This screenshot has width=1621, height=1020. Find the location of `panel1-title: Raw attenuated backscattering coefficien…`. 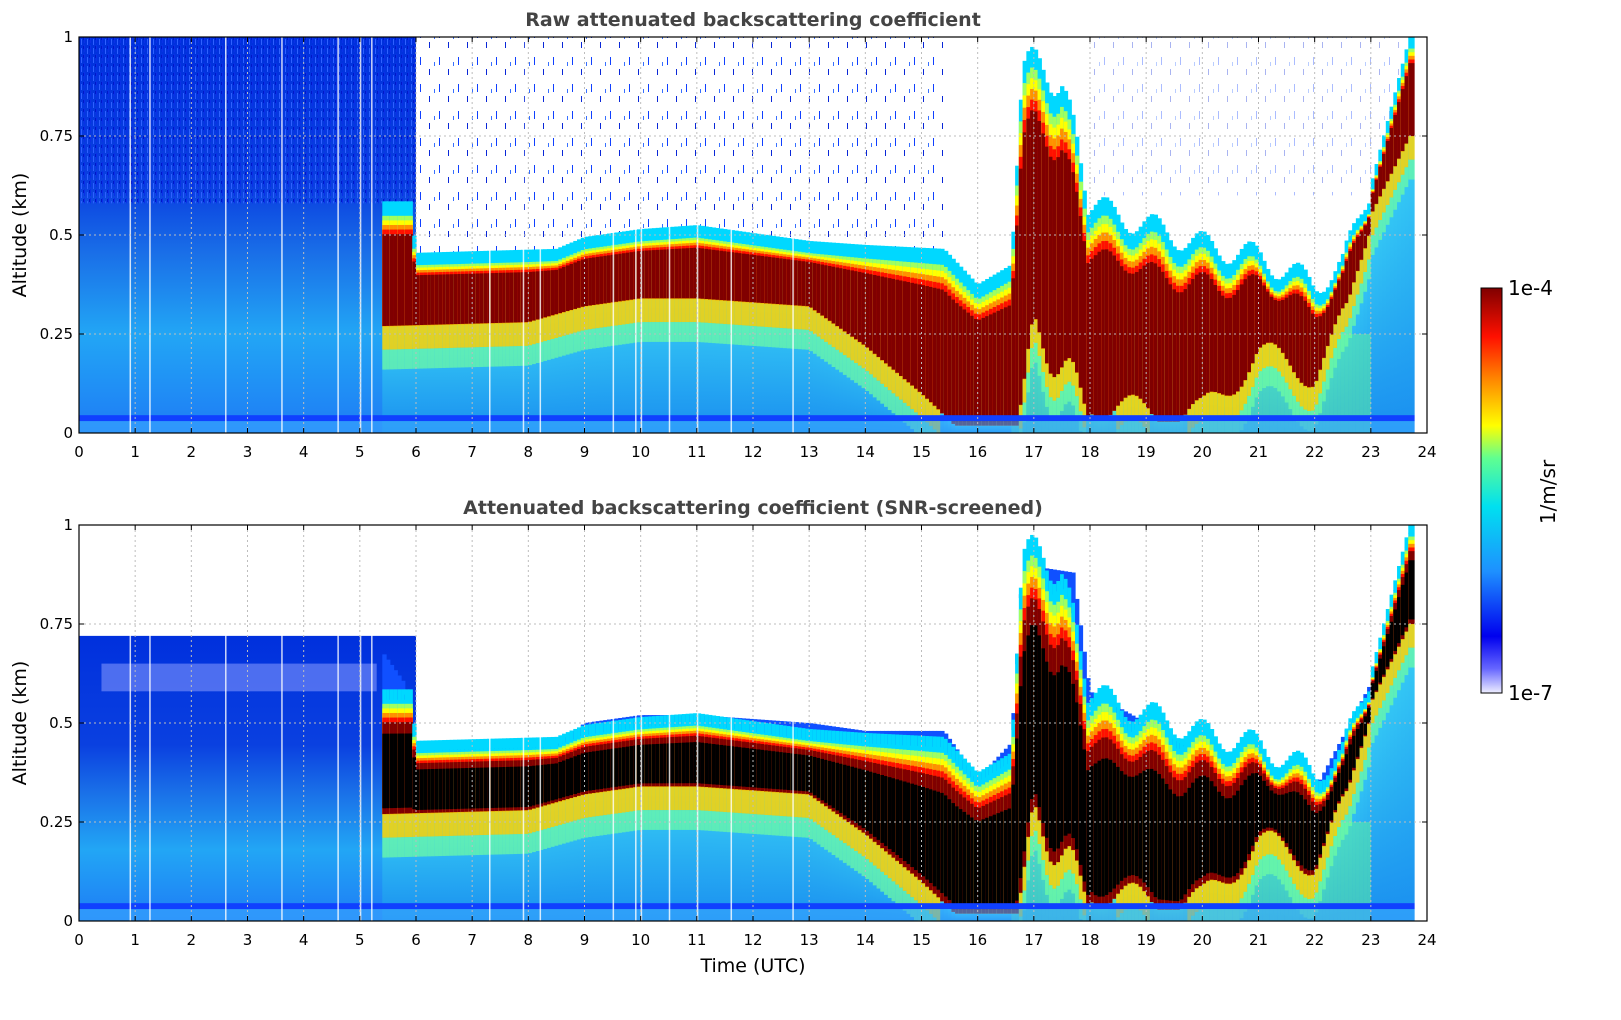

panel1-title: Raw attenuated backscattering coefficien… is located at coordinates (753, 20).